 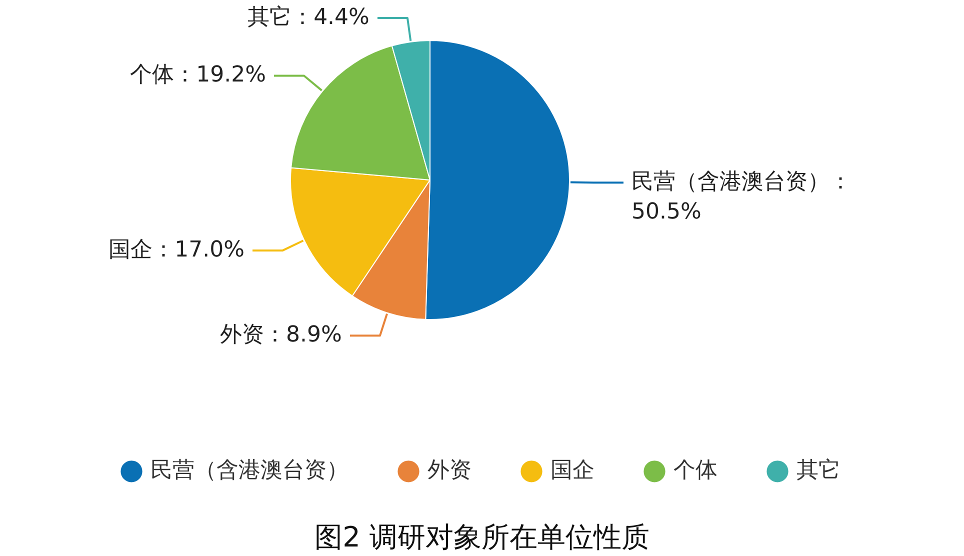 What do you see at coordinates (572, 471) in the screenshot?
I see `legend-label: 国企` at bounding box center [572, 471].